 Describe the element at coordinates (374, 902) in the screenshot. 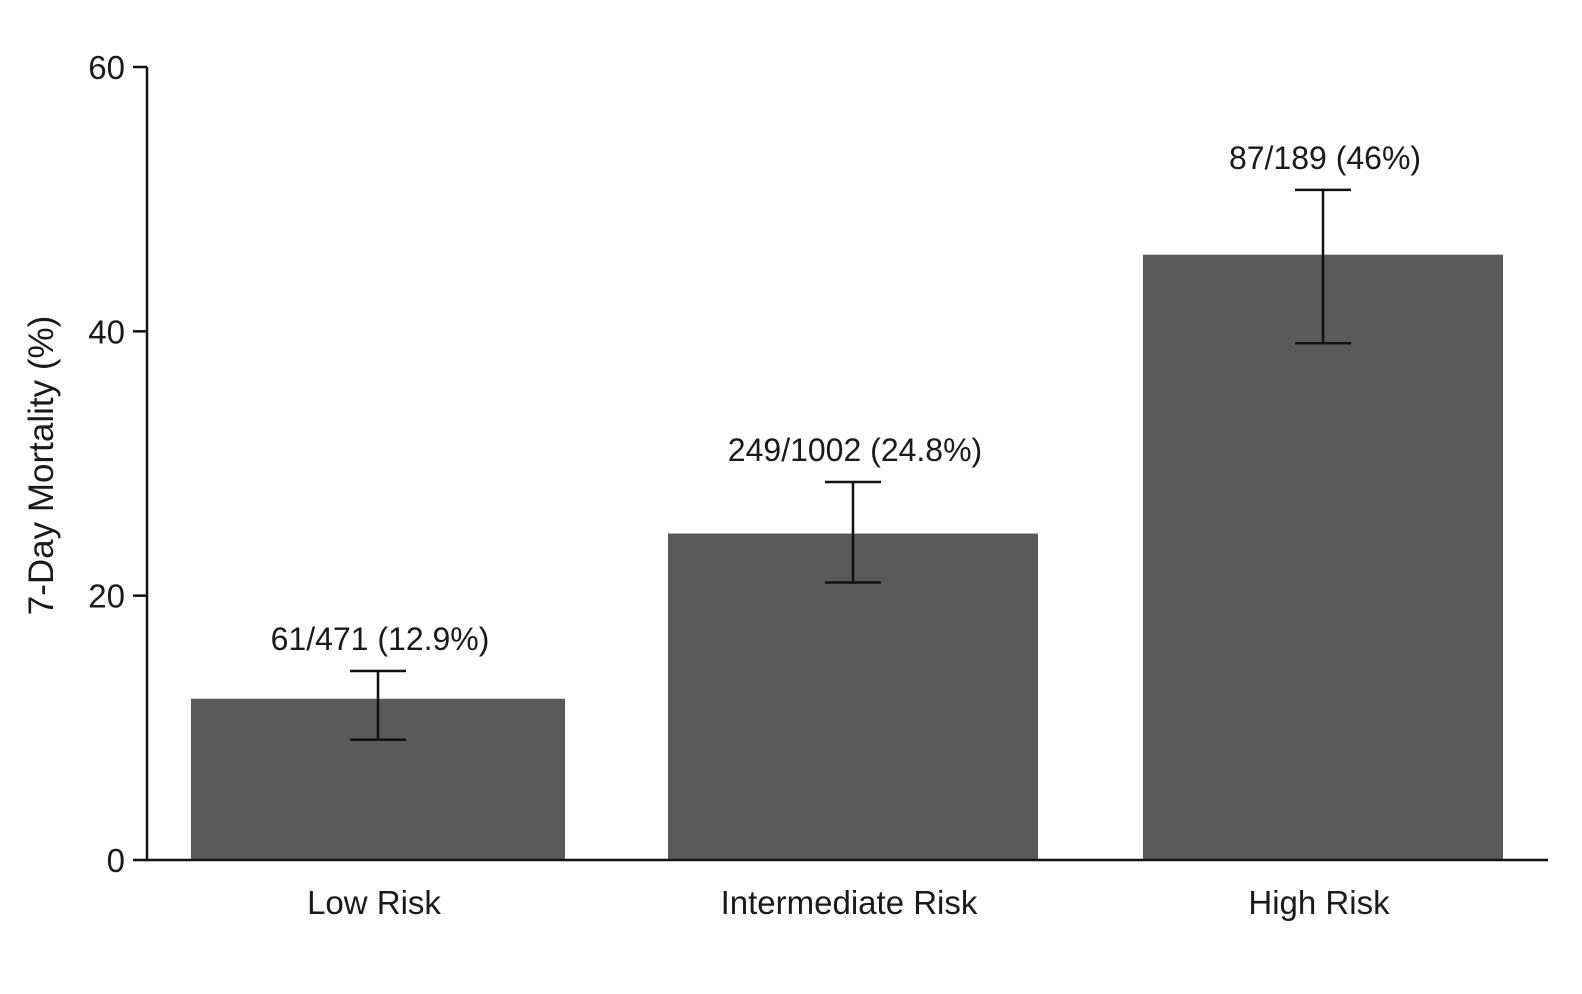

I see `x-category-label: Low Risk` at that location.